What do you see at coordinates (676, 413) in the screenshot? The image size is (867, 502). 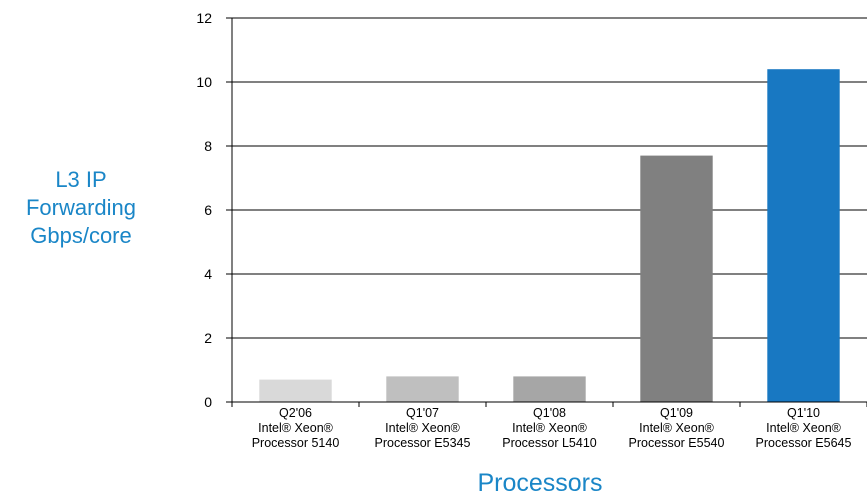 I see `x-category-label-line: Q1'09` at bounding box center [676, 413].